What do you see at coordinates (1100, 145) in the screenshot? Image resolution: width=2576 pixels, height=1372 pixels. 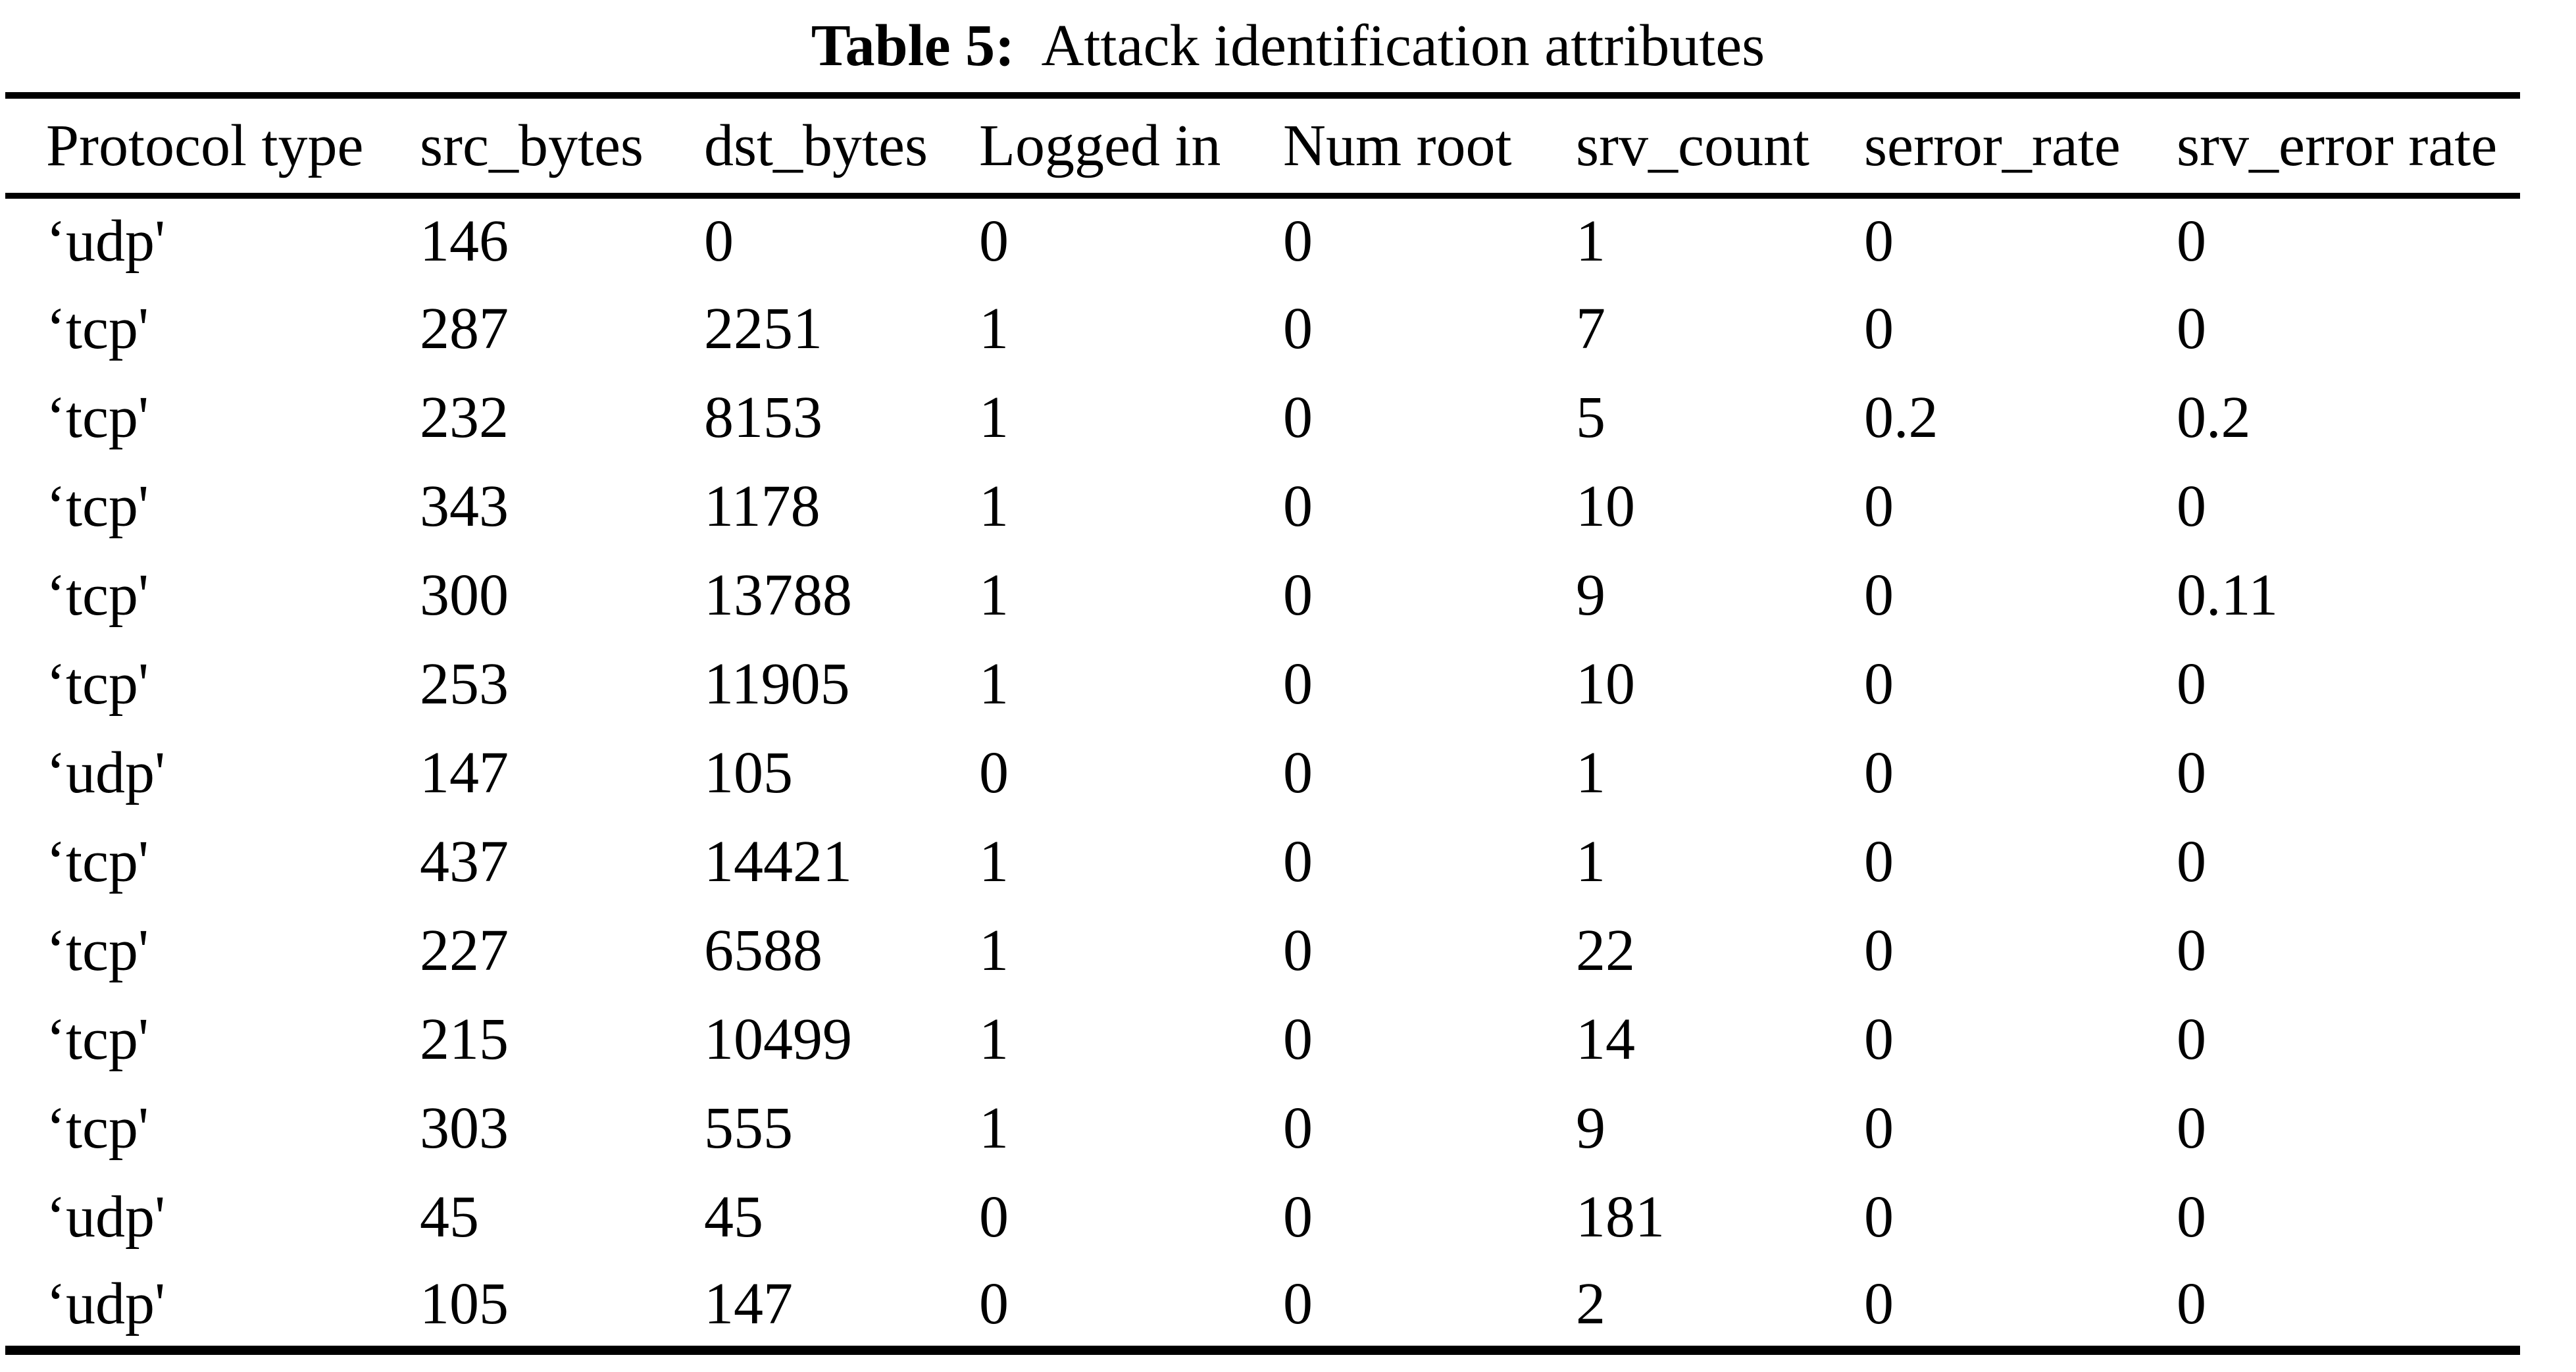 I see `column-header-logged-in: Logged in` at bounding box center [1100, 145].